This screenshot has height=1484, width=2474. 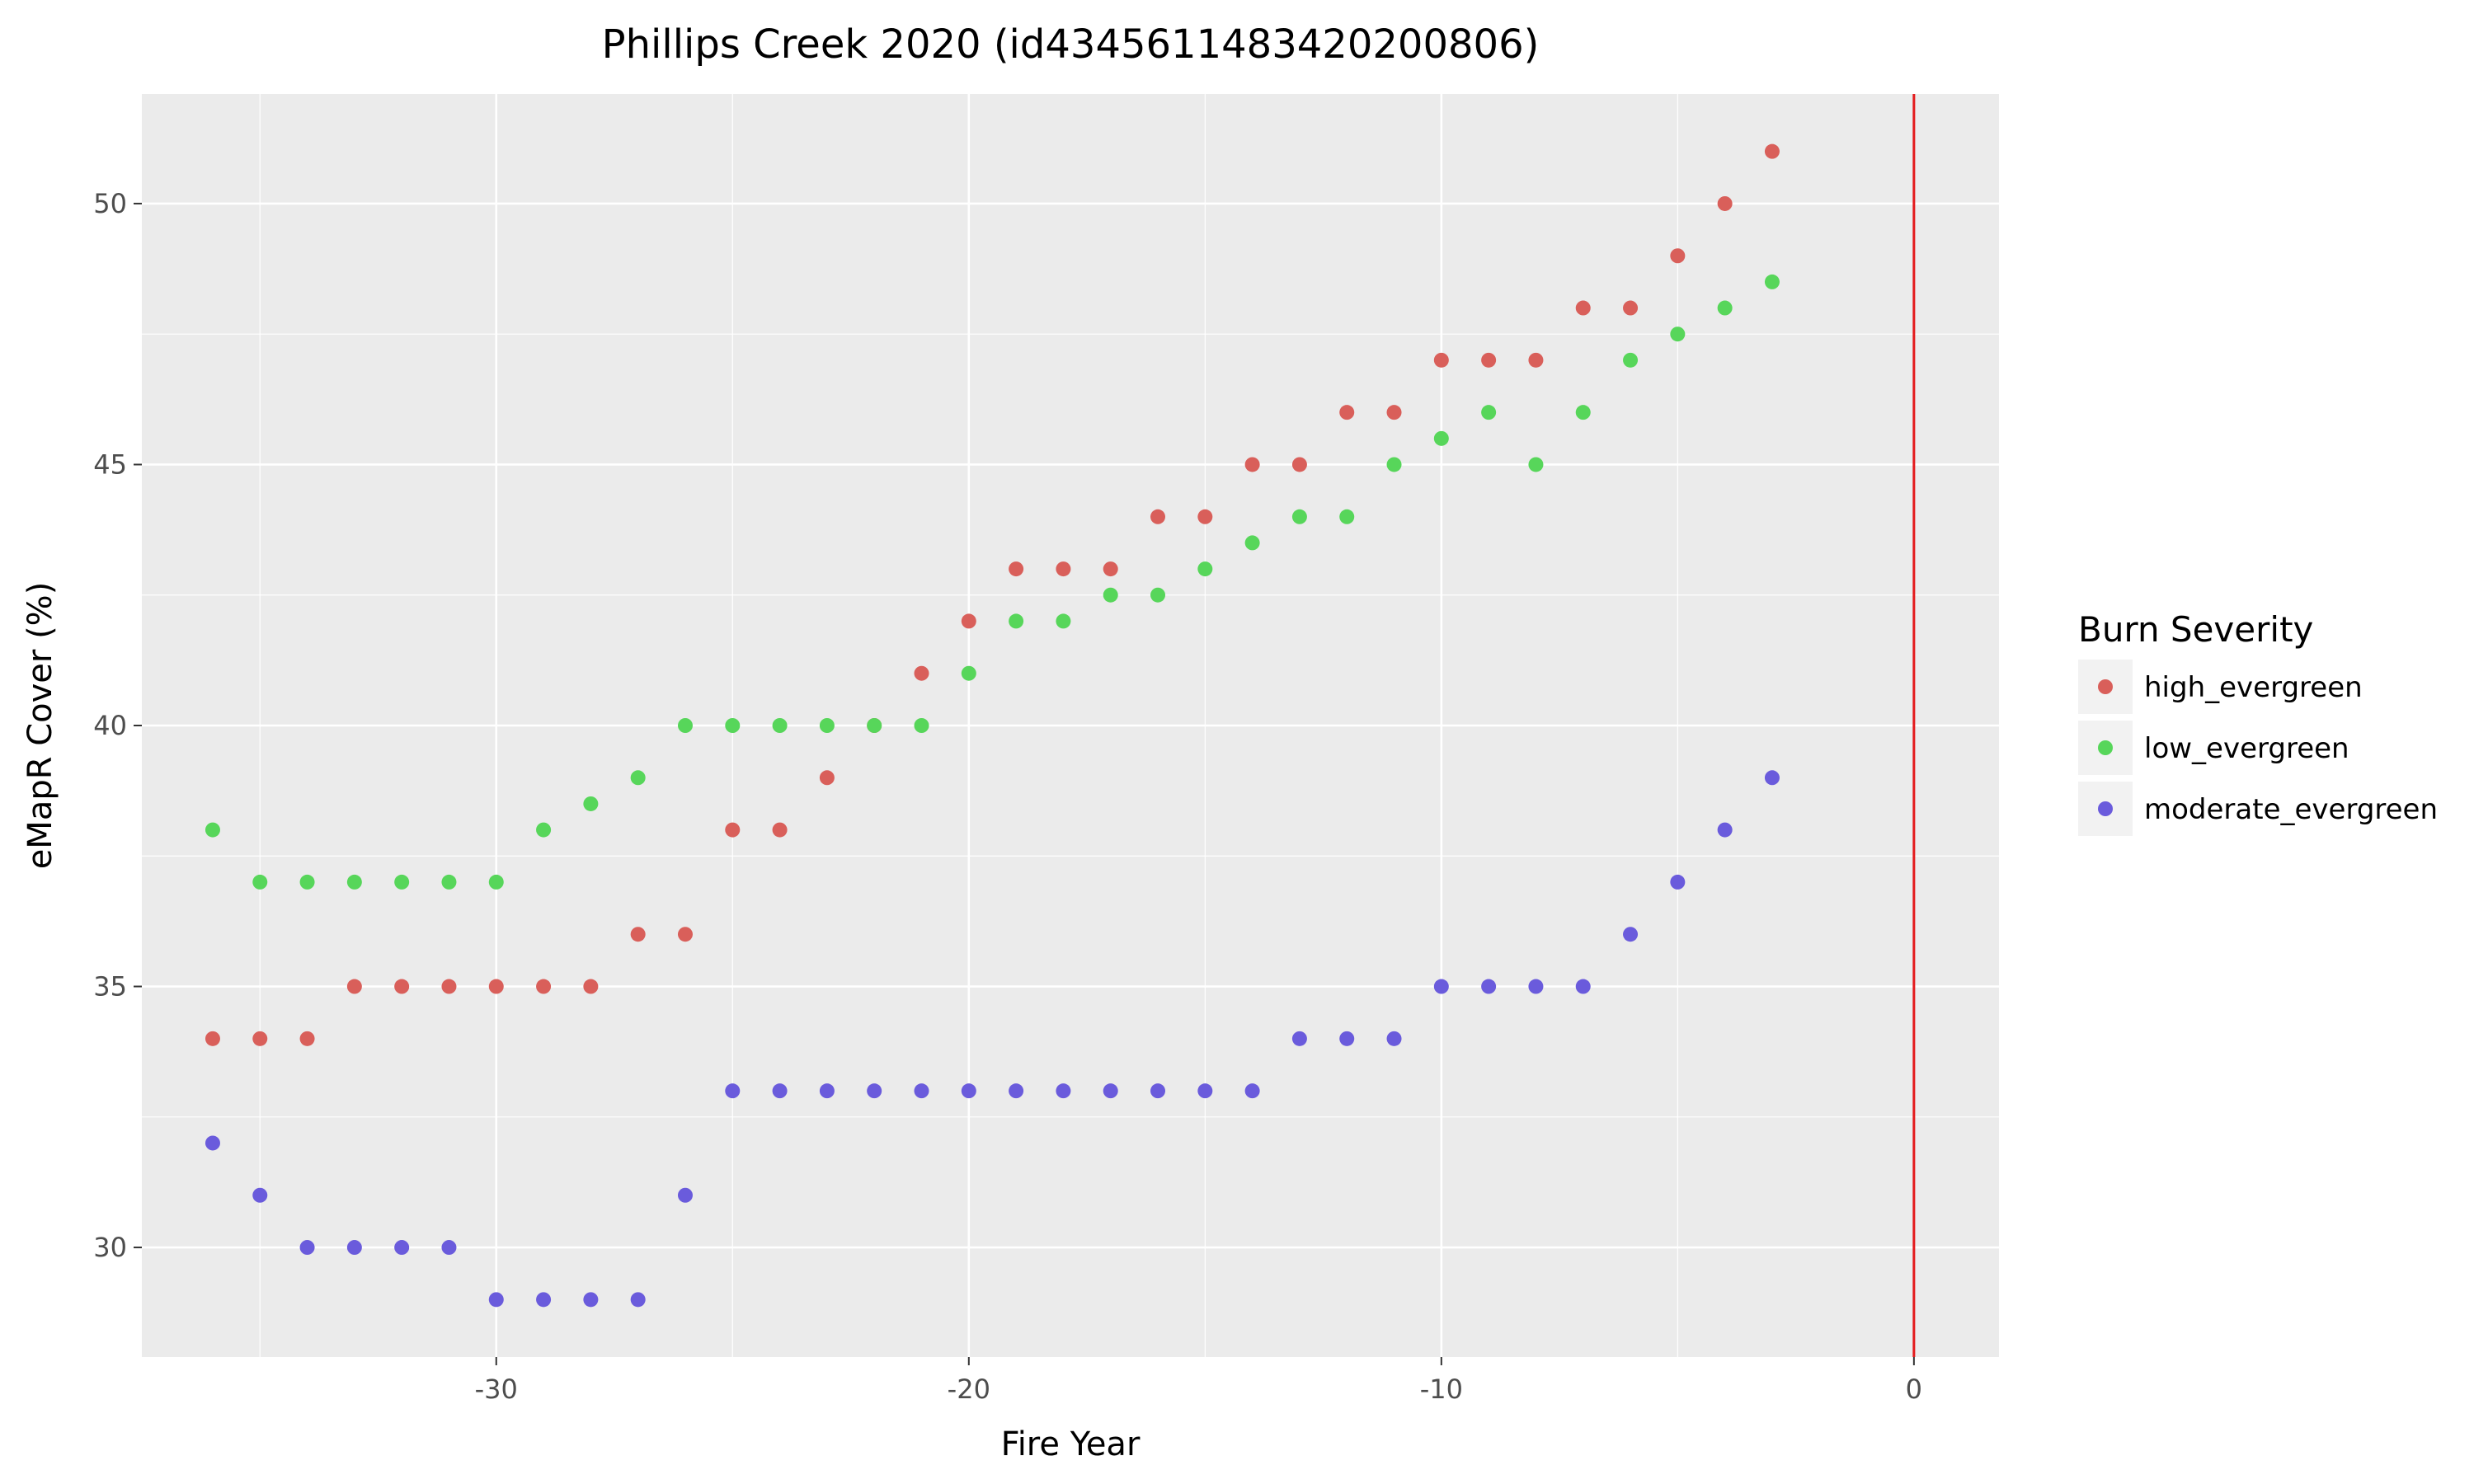 I want to click on legend-item: moderate_evergreen, so click(x=2258, y=809).